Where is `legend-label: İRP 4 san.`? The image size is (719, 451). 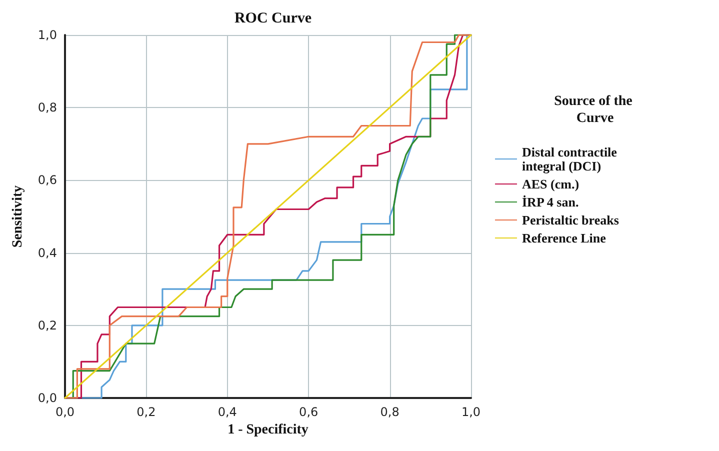
legend-label: İRP 4 san. is located at coordinates (550, 202).